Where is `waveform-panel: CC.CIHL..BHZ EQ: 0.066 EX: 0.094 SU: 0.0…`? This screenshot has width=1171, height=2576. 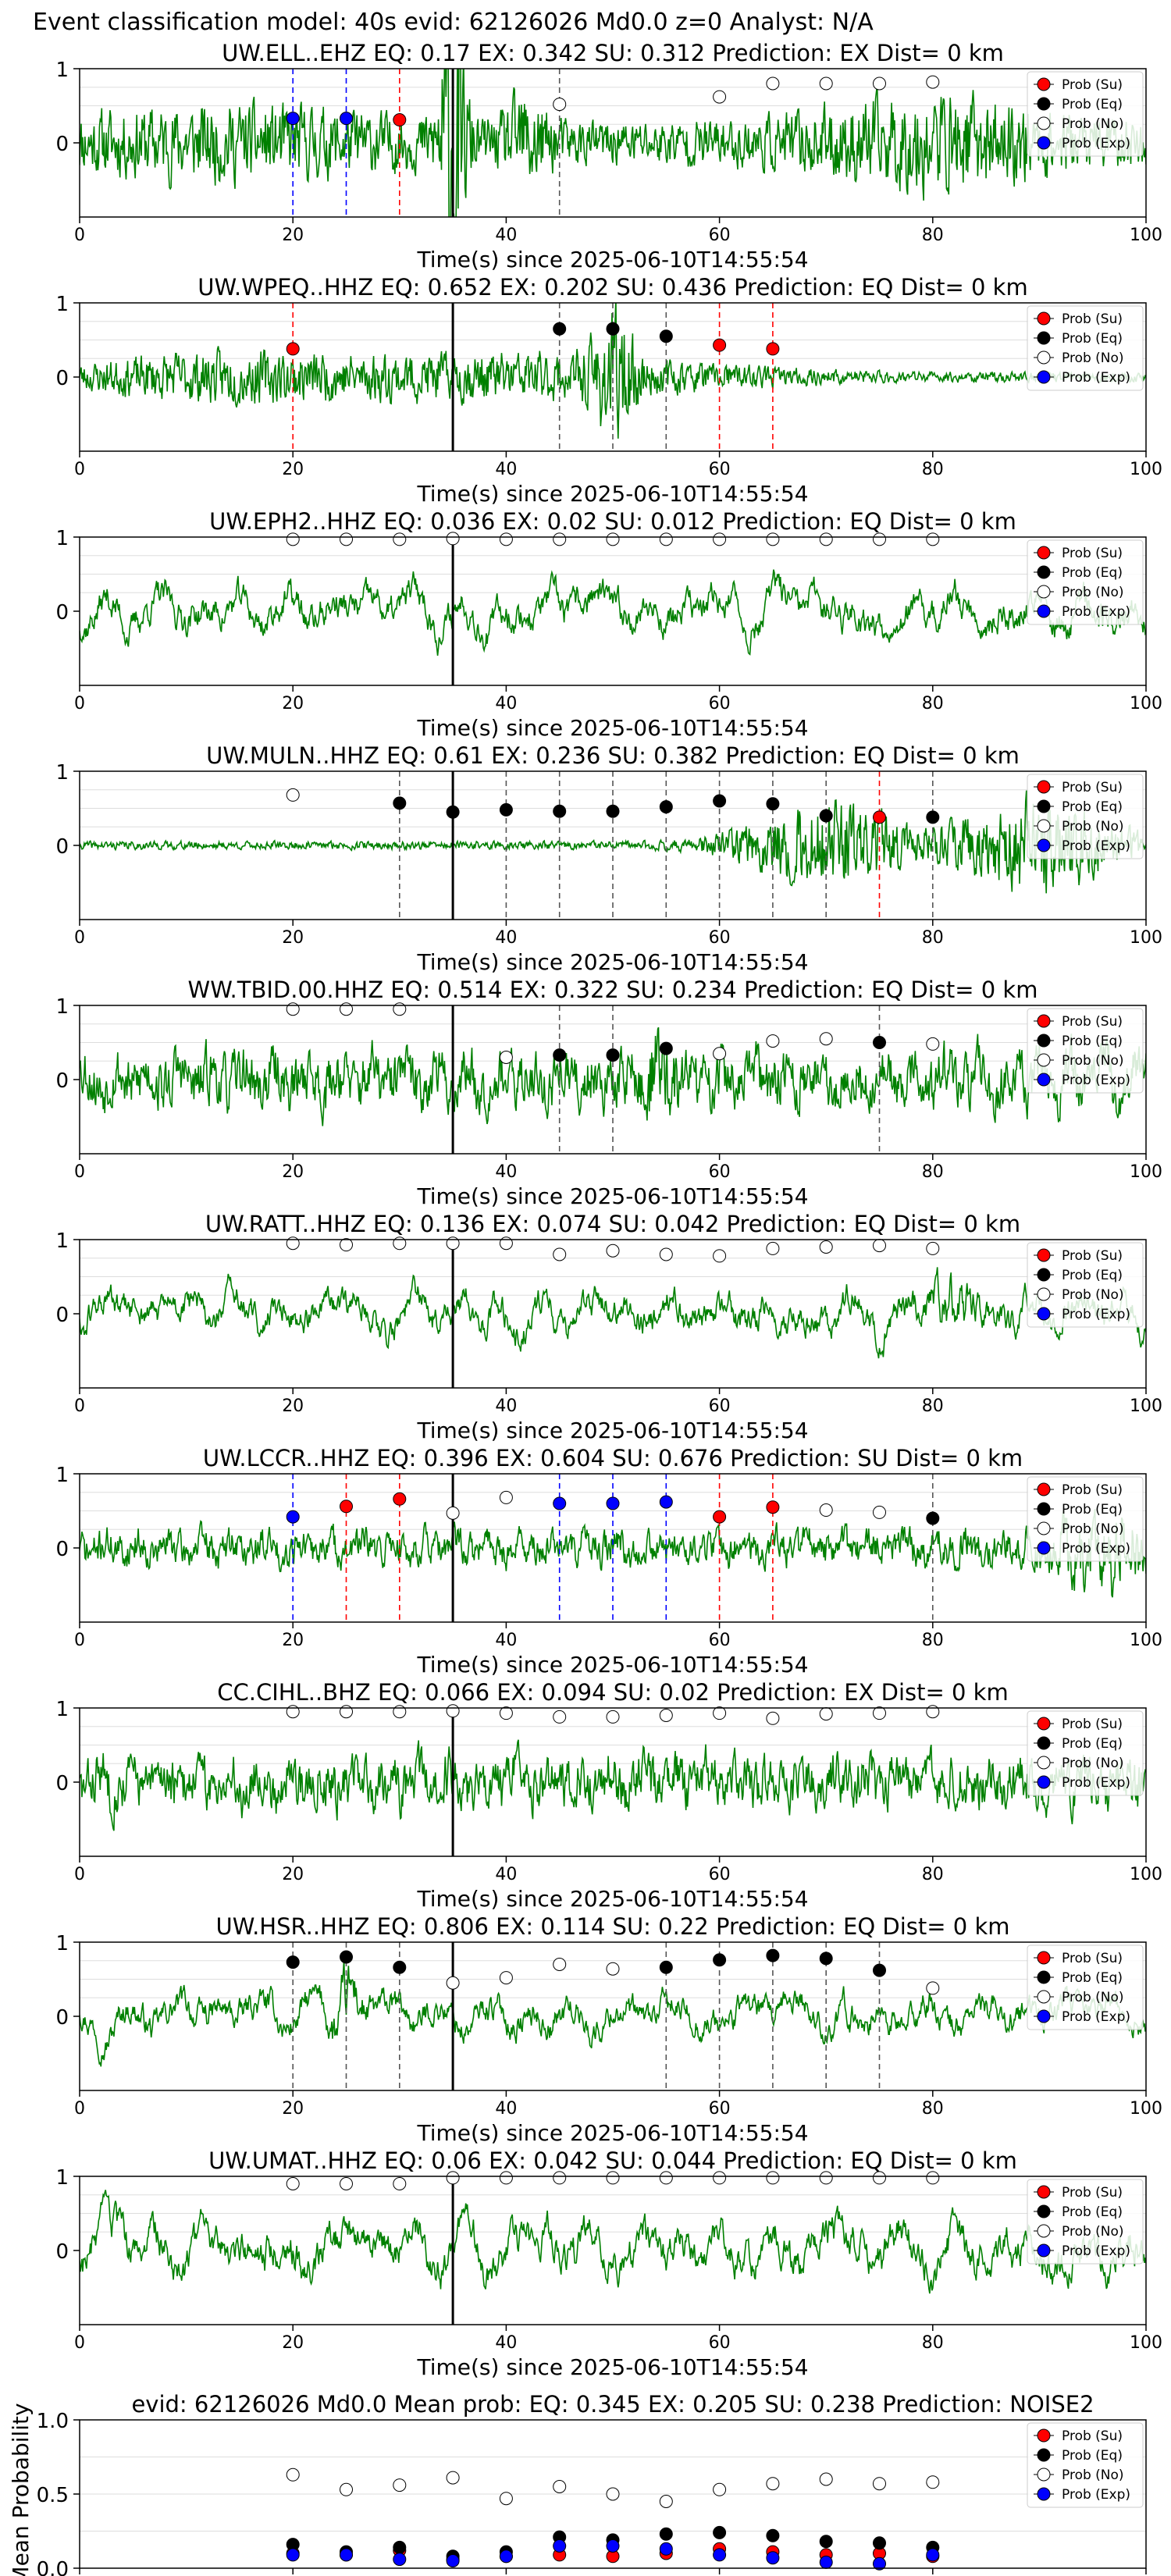
waveform-panel: CC.CIHL..BHZ EQ: 0.066 EX: 0.094 SU: 0.0… is located at coordinates (608, 1796).